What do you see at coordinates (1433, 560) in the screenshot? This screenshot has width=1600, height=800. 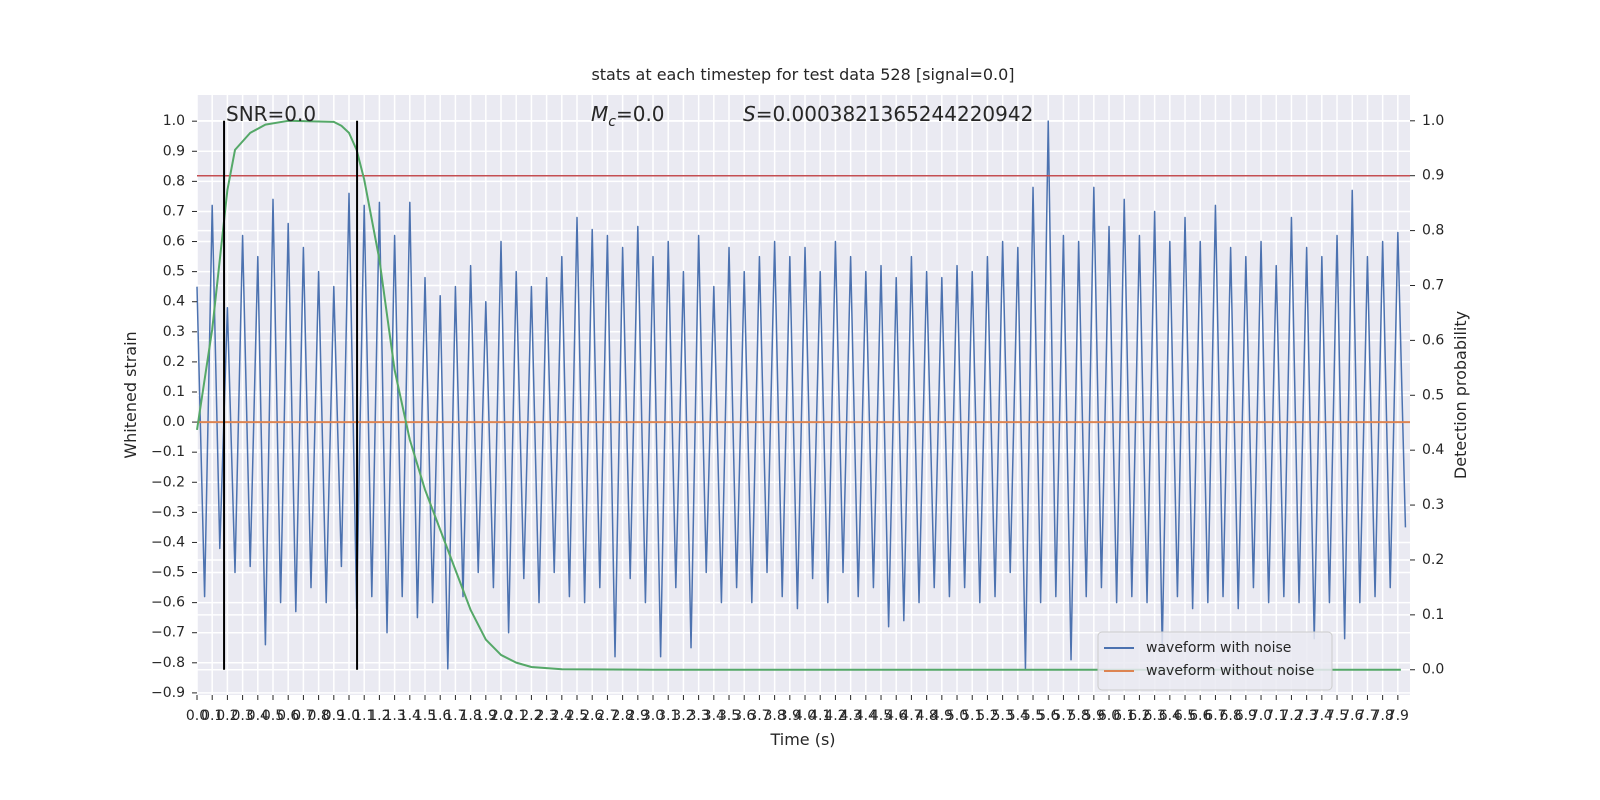 I see `y2-tick-label: 0.2` at bounding box center [1433, 560].